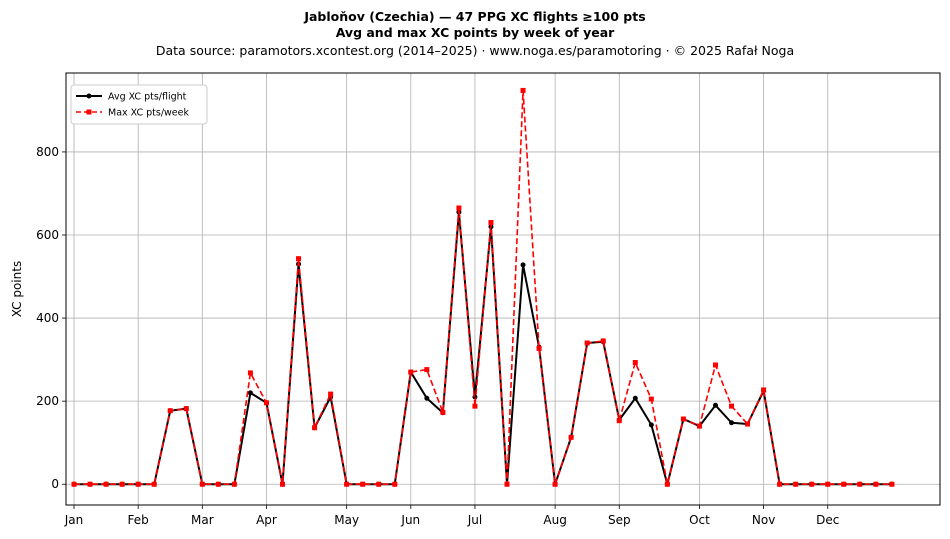 The height and width of the screenshot is (539, 950). I want to click on legend-marker-max, so click(89, 112).